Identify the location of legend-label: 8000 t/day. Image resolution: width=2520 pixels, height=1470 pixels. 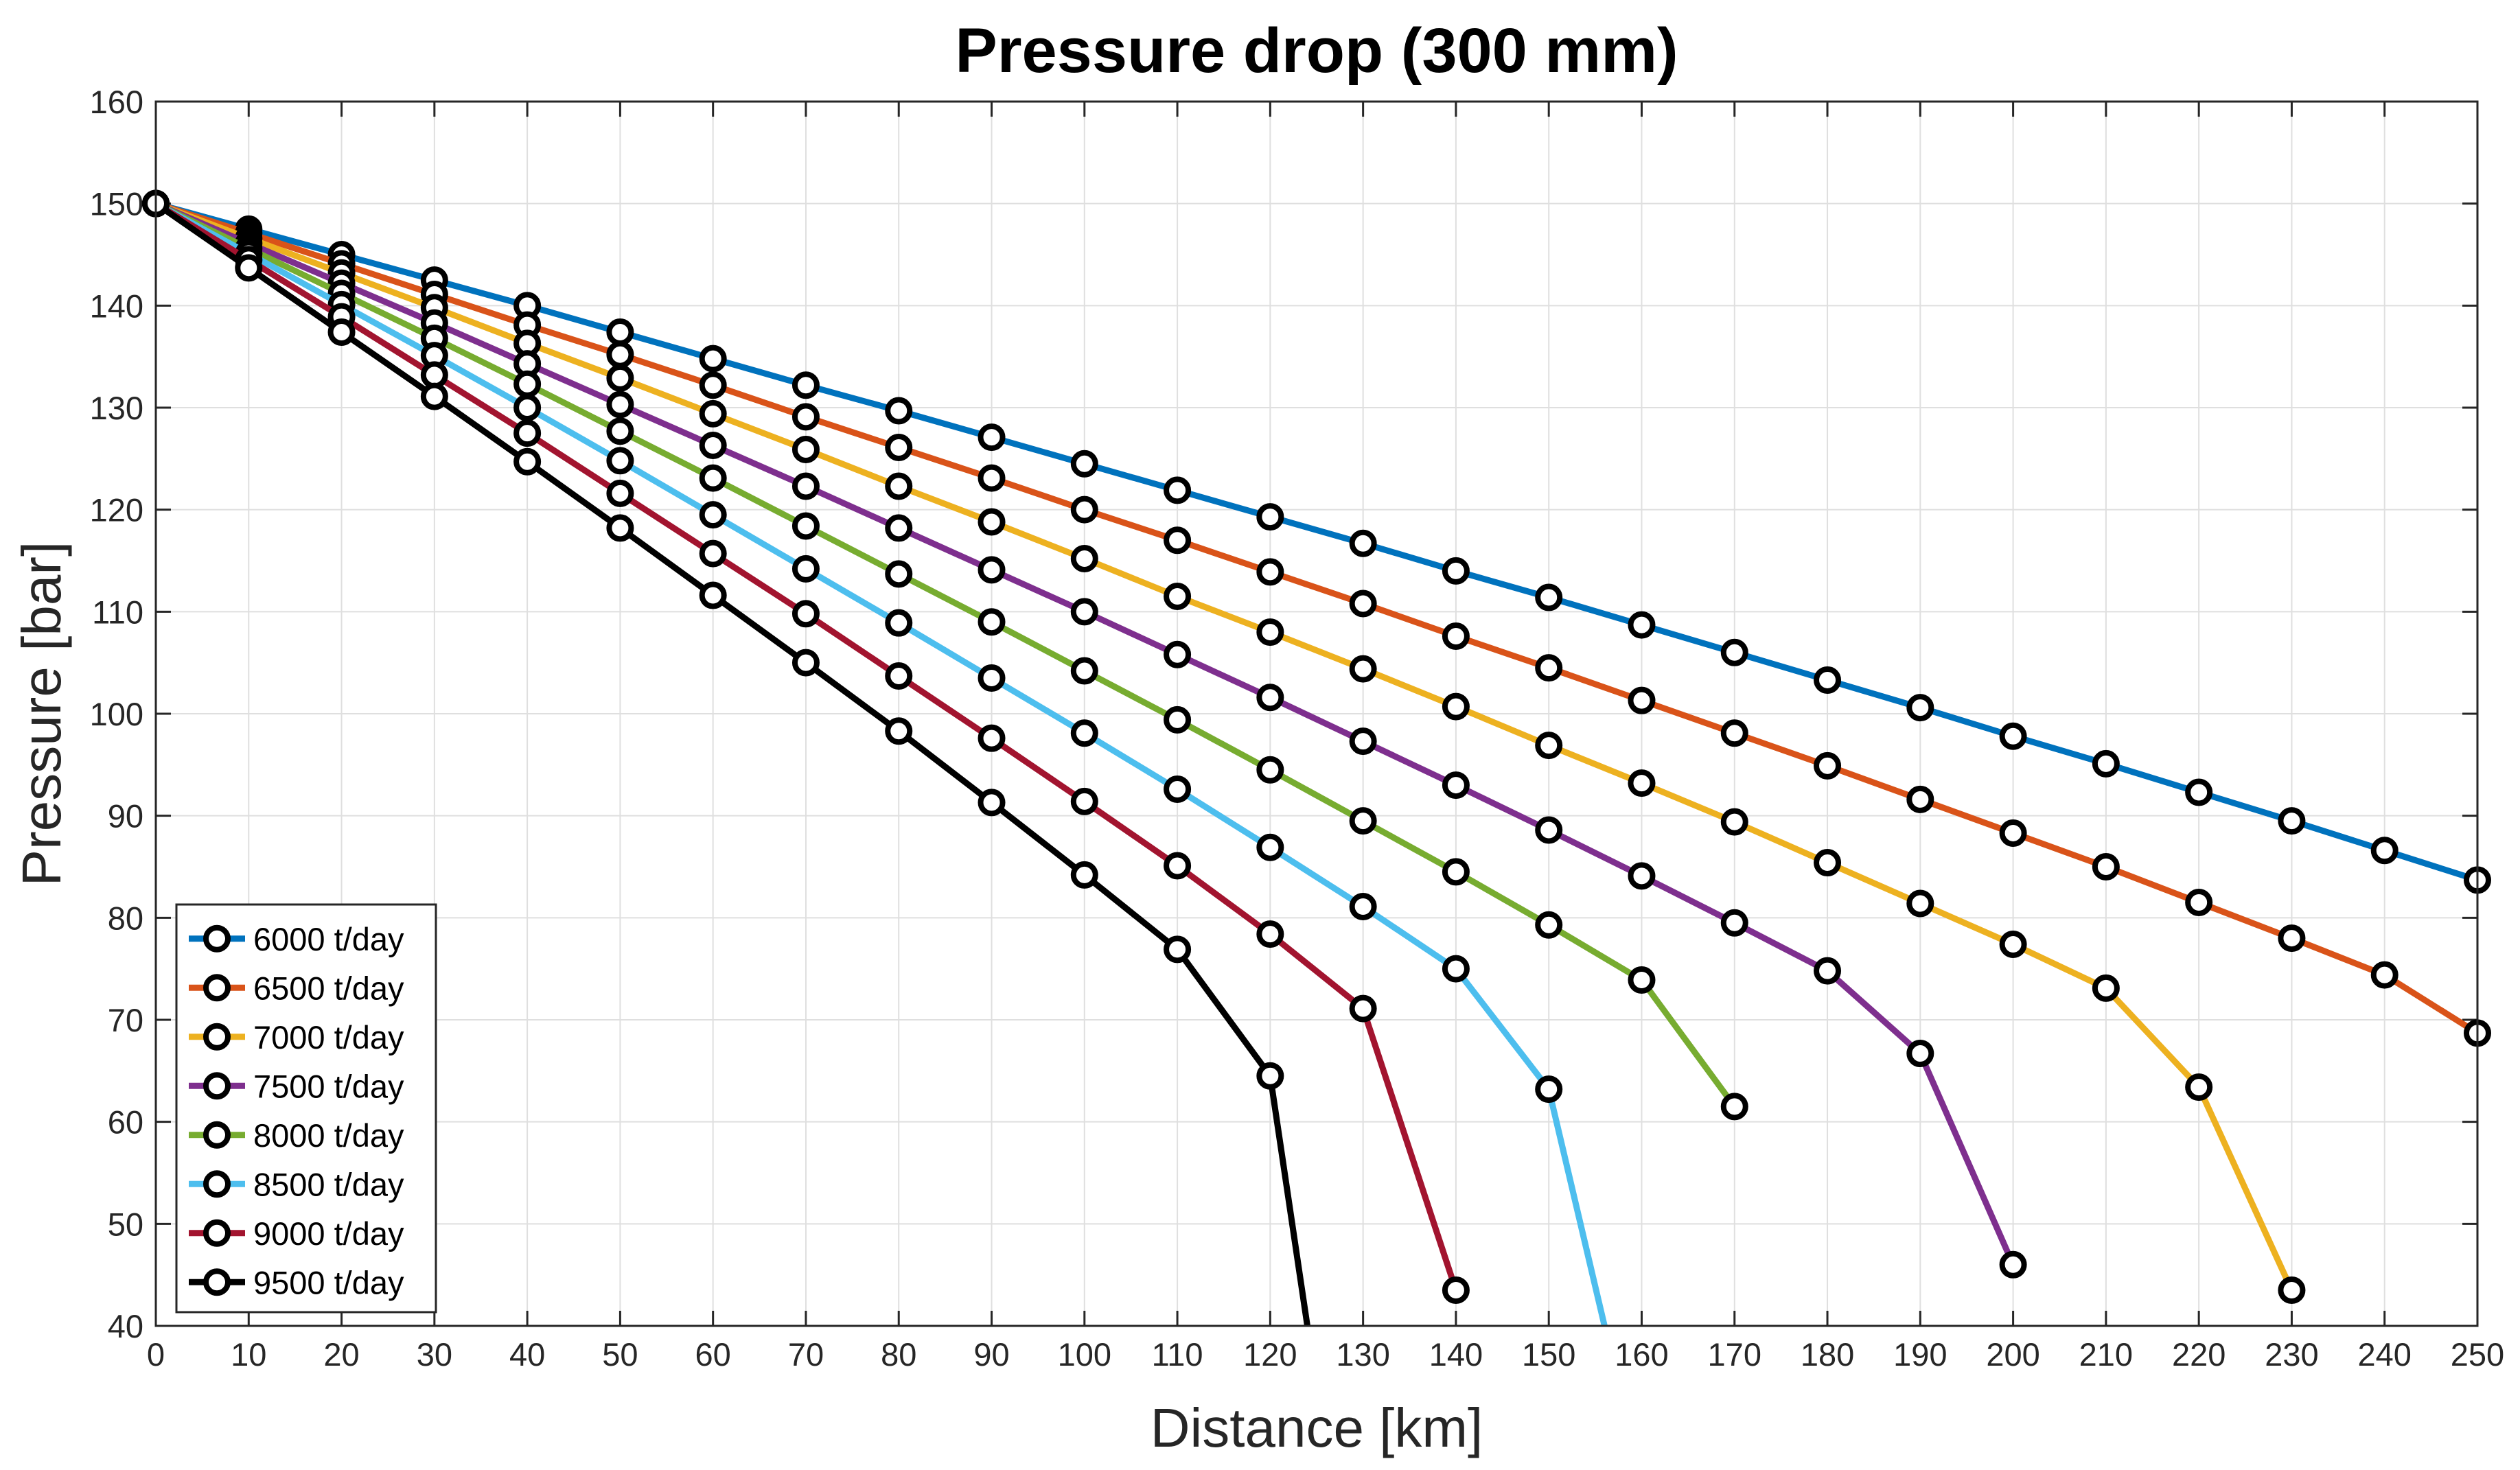
(328, 1135).